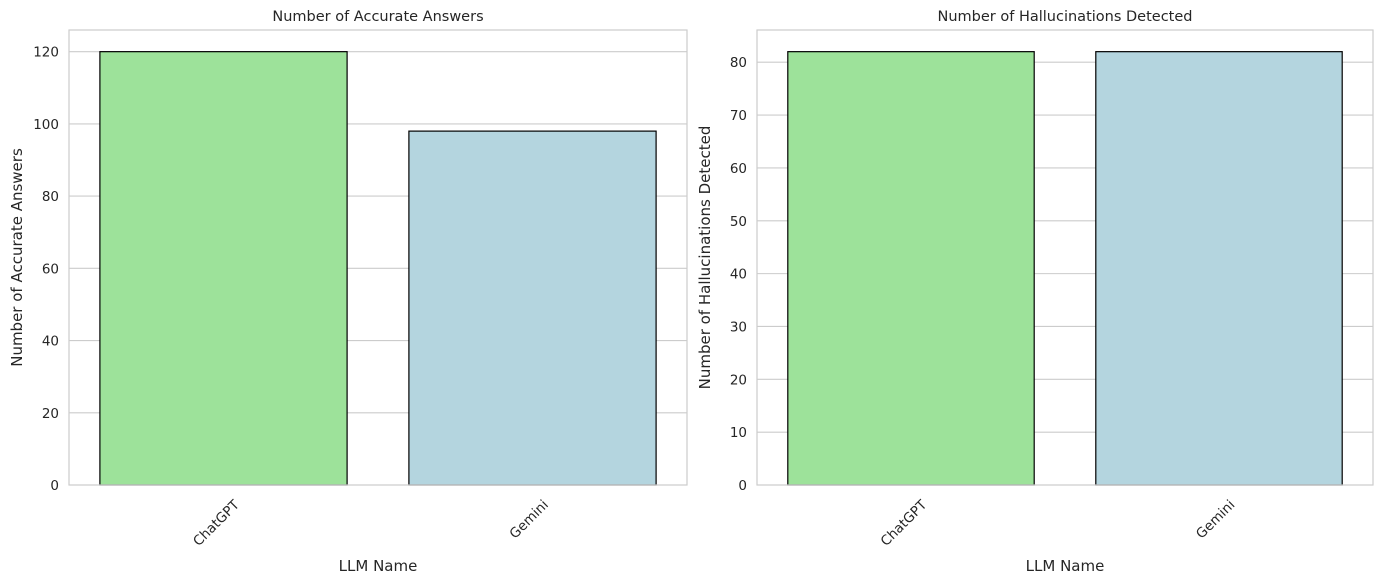 The image size is (1383, 584). Describe the element at coordinates (738, 327) in the screenshot. I see `y-tick-label: 30` at that location.